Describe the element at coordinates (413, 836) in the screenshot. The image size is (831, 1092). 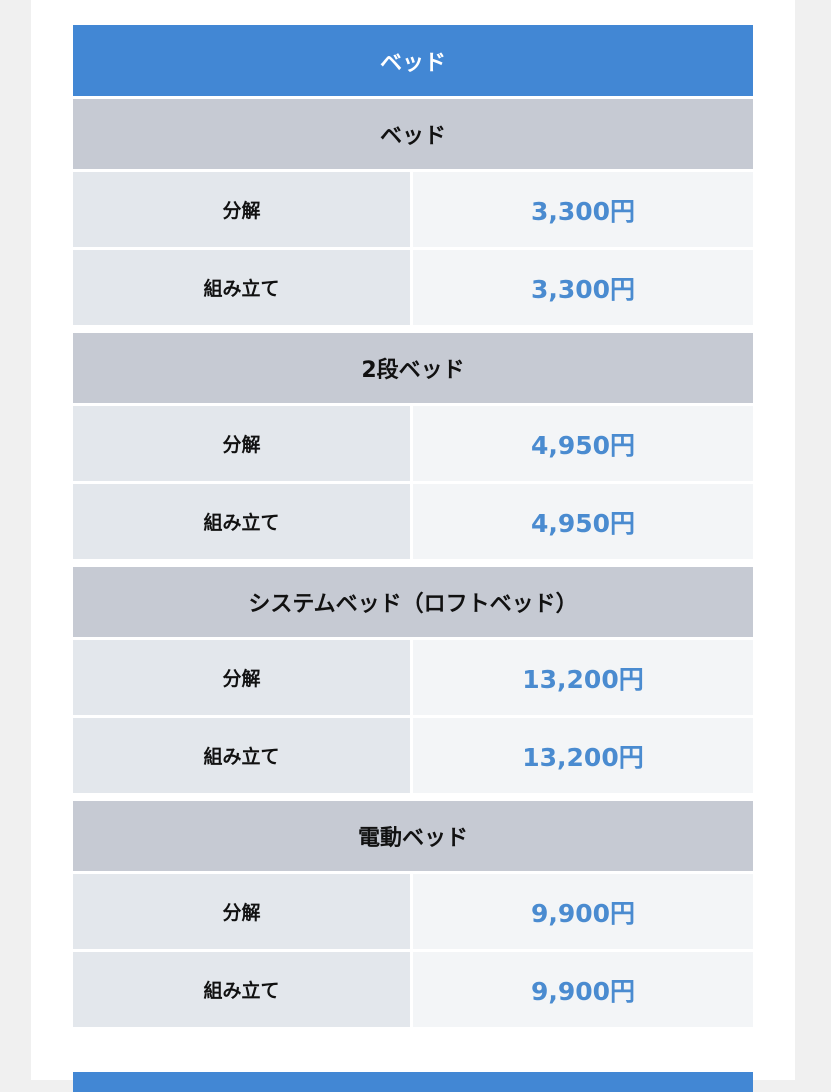
I see `section-header: 電動ベッド` at that location.